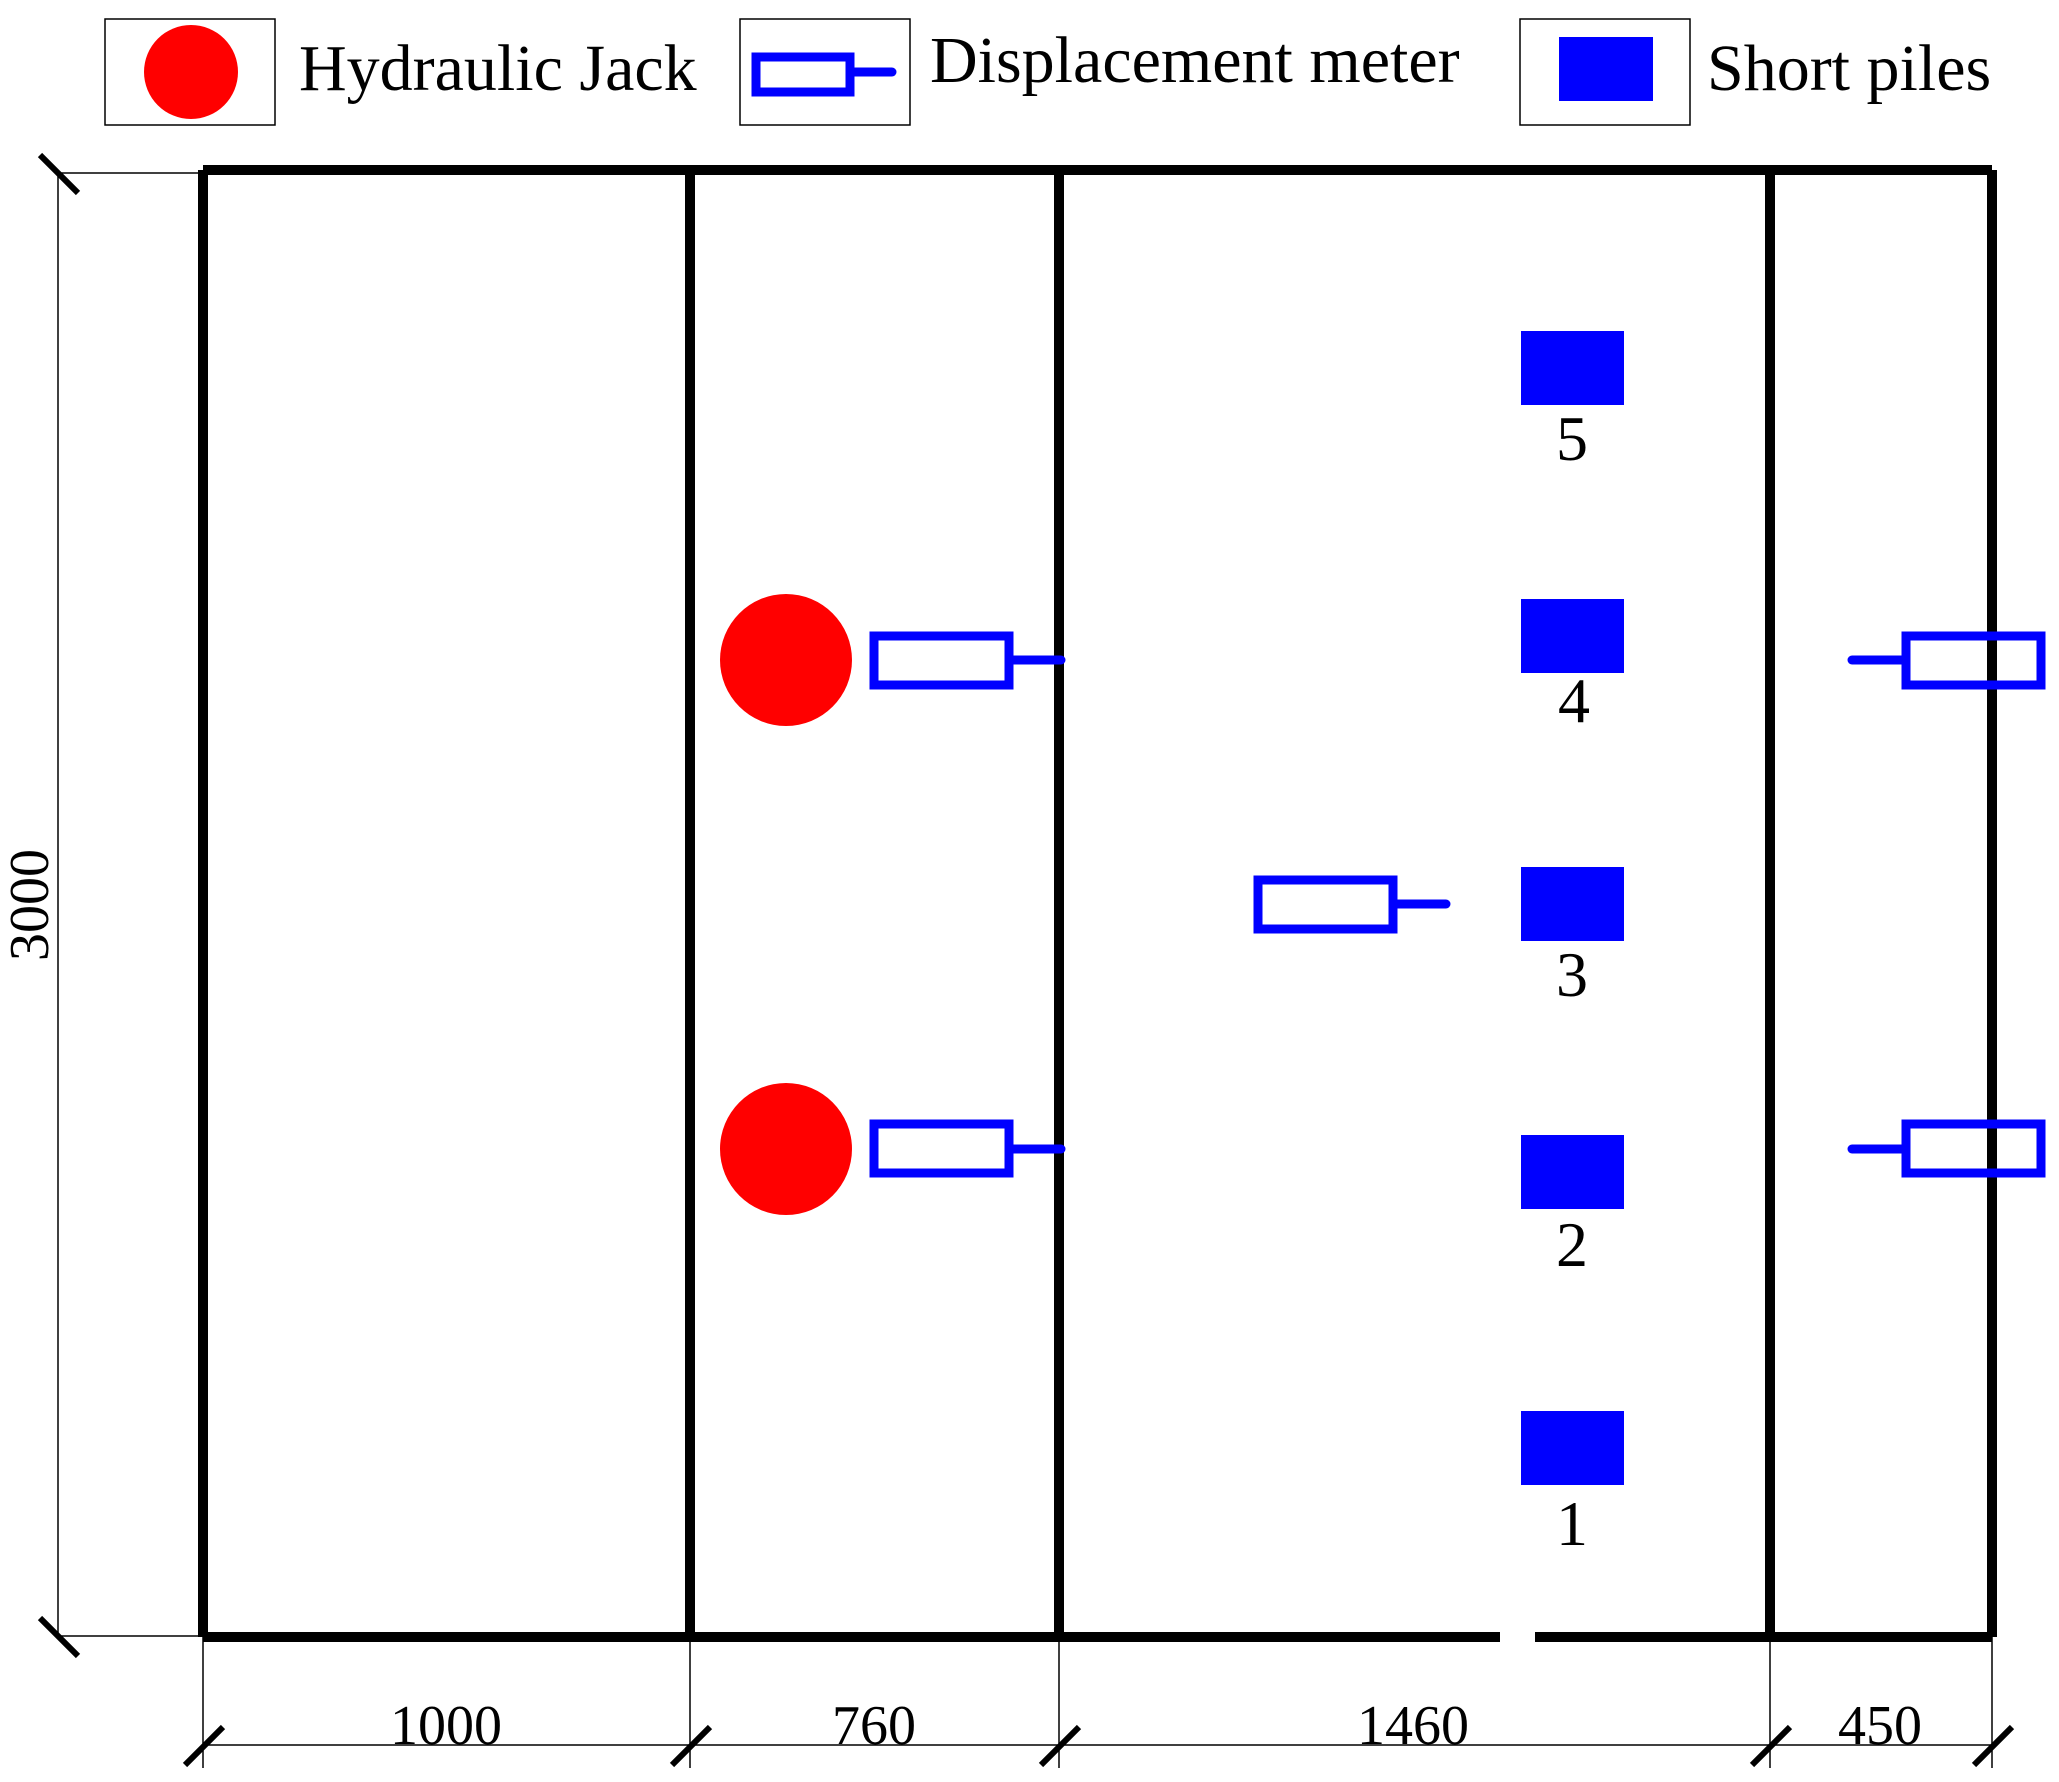 The width and height of the screenshot is (2059, 1782). Describe the element at coordinates (1413, 1726) in the screenshot. I see `width-label-3: 1460` at that location.